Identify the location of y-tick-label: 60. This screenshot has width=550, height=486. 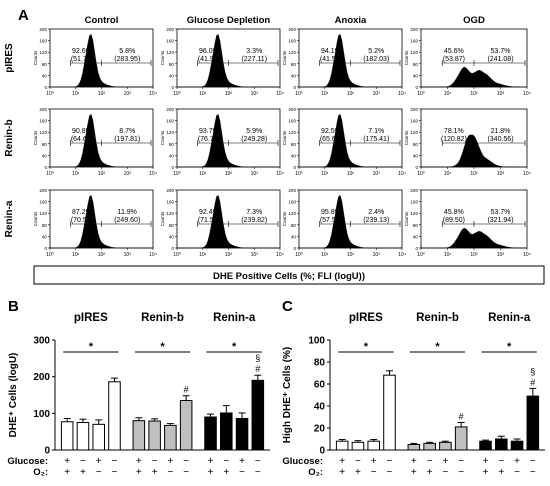
(320, 385).